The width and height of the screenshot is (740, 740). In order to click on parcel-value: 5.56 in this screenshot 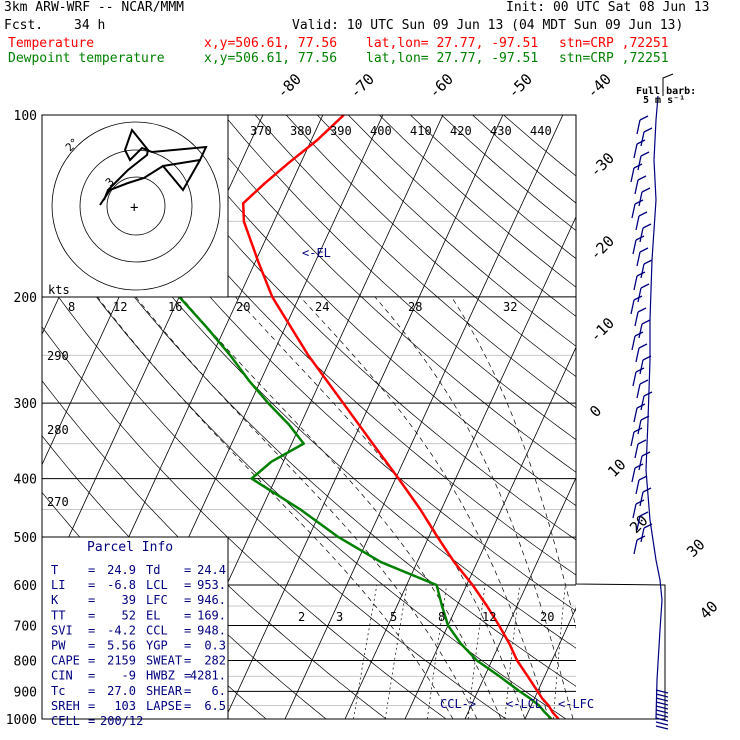, I will do `click(121, 646)`.